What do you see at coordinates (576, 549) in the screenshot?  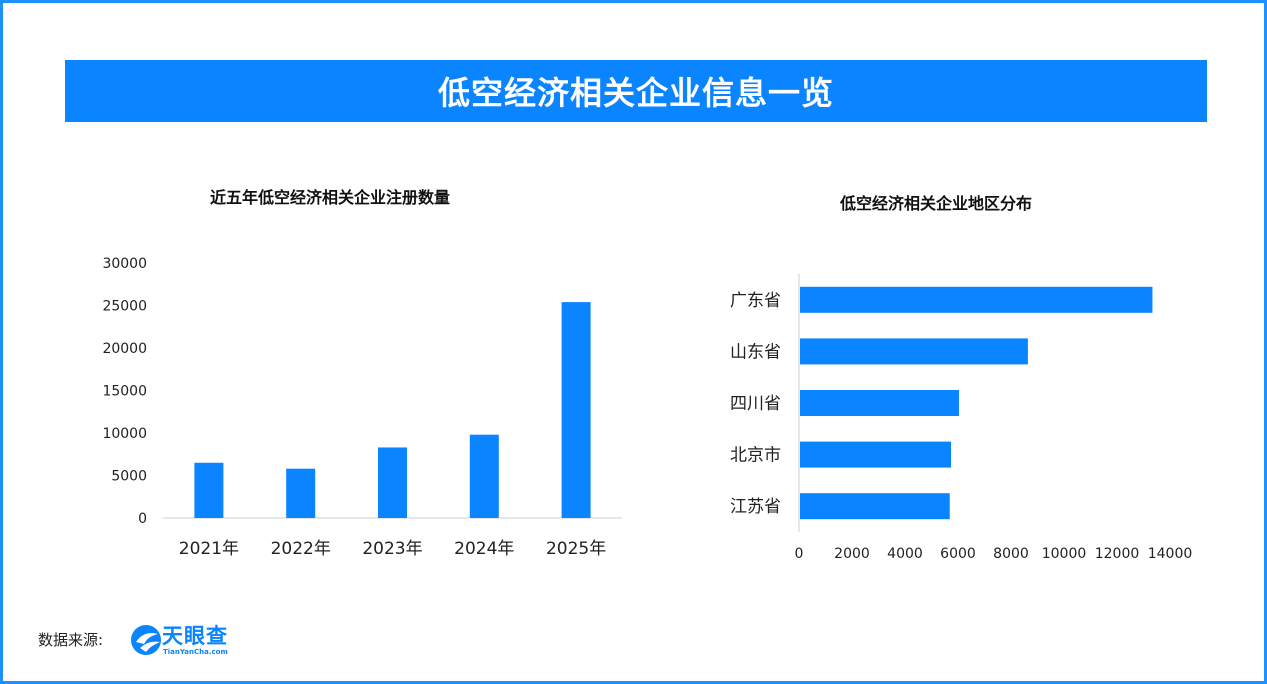 I see `x-tick-label: 2025年` at bounding box center [576, 549].